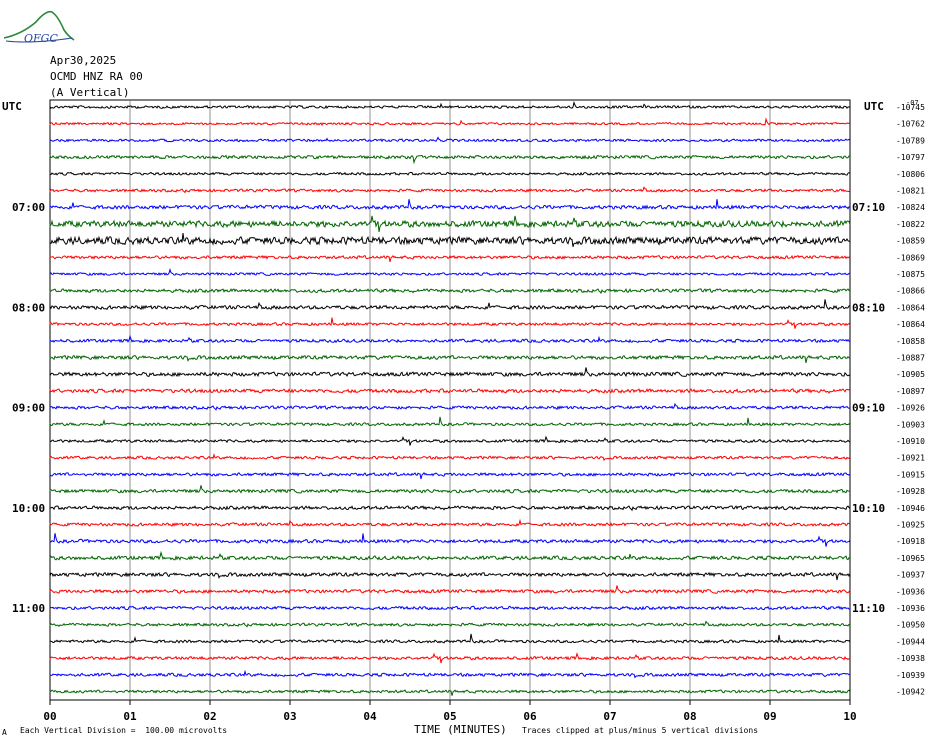 The width and height of the screenshot is (930, 744). What do you see at coordinates (4, 732) in the screenshot?
I see `corner-mark: A` at bounding box center [4, 732].